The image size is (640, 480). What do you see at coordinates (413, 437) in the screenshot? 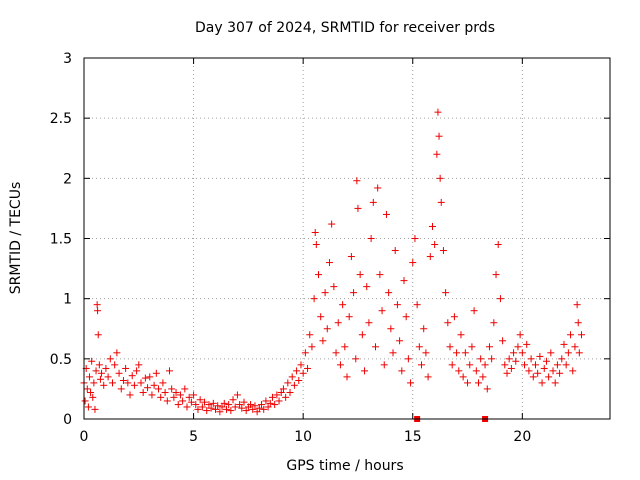
I see `x-tick-label: 15` at bounding box center [413, 437].